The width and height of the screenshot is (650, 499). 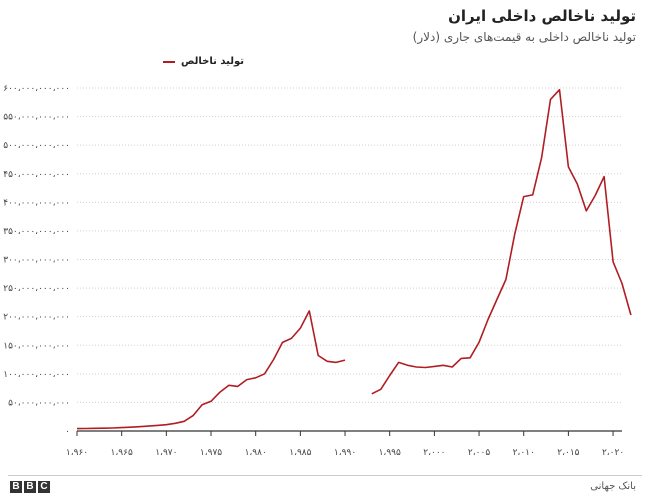 What do you see at coordinates (325, 475) in the screenshot?
I see `footer-divider` at bounding box center [325, 475].